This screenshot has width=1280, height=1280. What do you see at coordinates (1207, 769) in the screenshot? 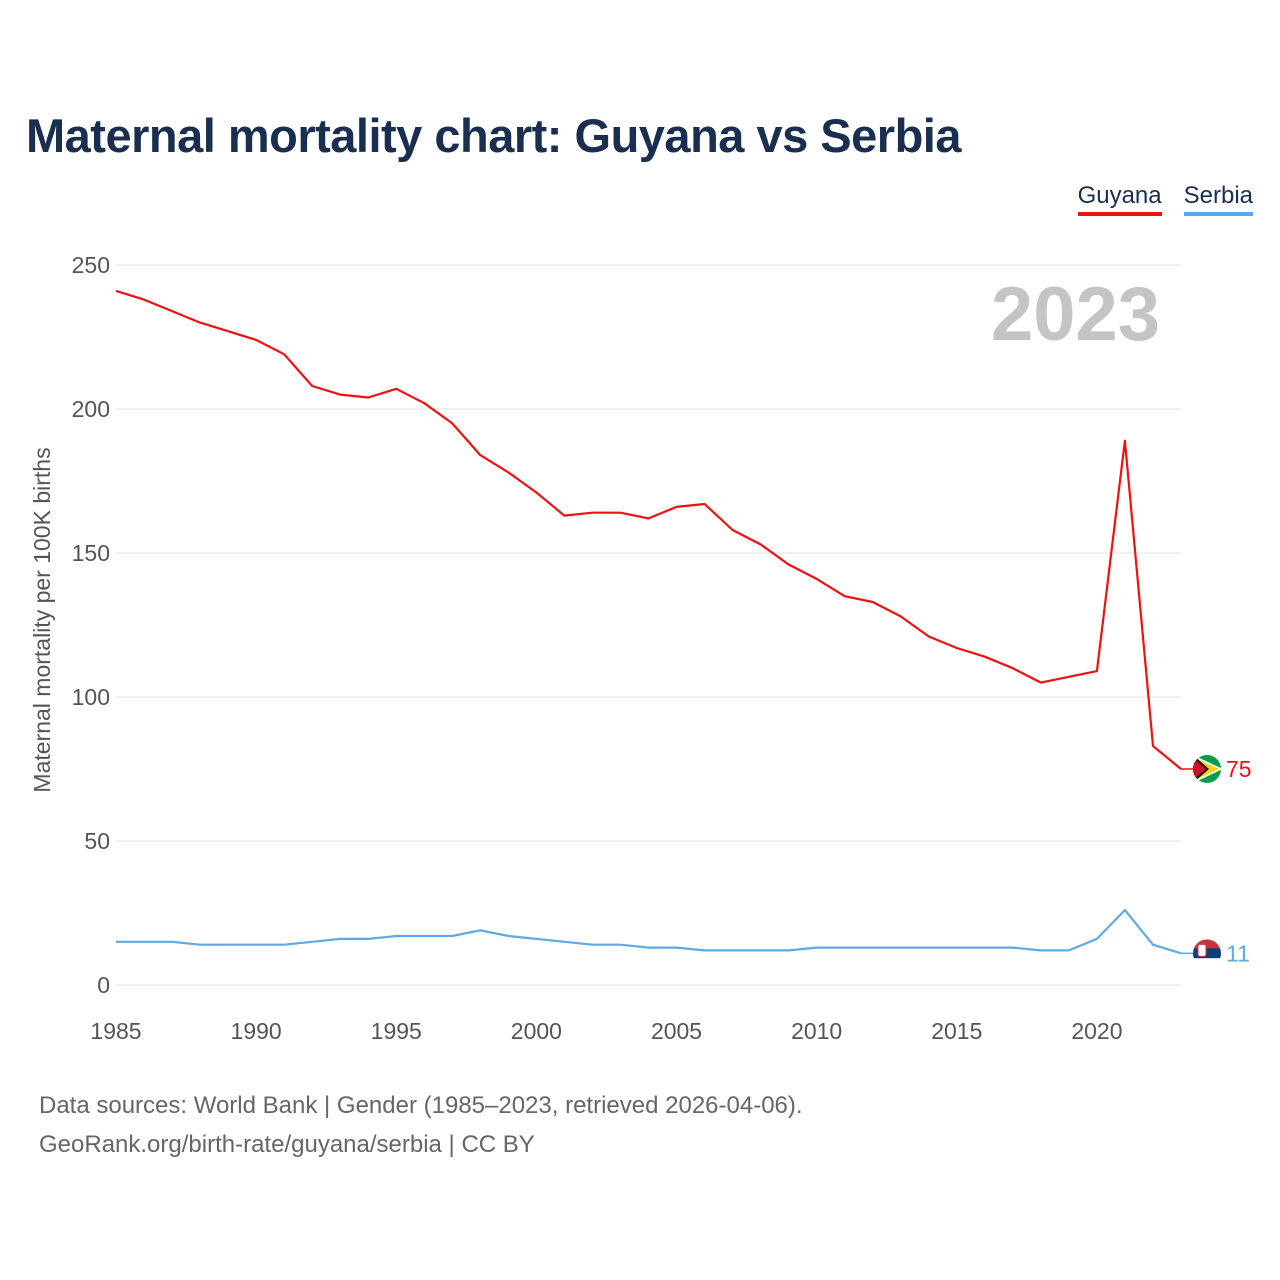
I see `guyana-flag-icon` at bounding box center [1207, 769].